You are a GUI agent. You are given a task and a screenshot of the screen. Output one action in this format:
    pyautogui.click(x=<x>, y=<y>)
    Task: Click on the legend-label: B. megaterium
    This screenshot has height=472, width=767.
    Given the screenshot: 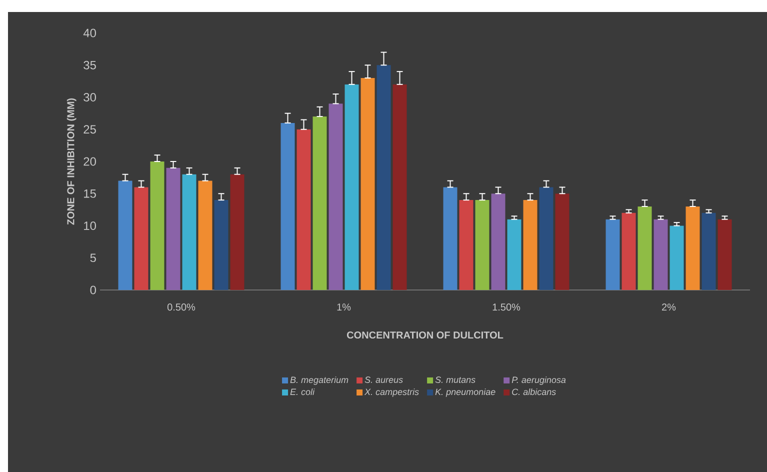 What is the action you would take?
    pyautogui.click(x=319, y=380)
    